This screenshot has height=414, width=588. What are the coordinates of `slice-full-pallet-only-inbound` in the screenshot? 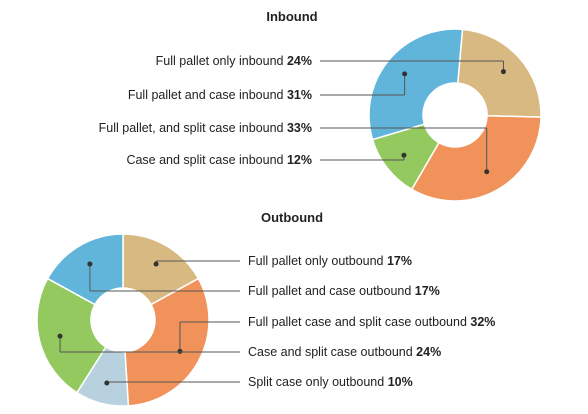 It's located at (499, 73).